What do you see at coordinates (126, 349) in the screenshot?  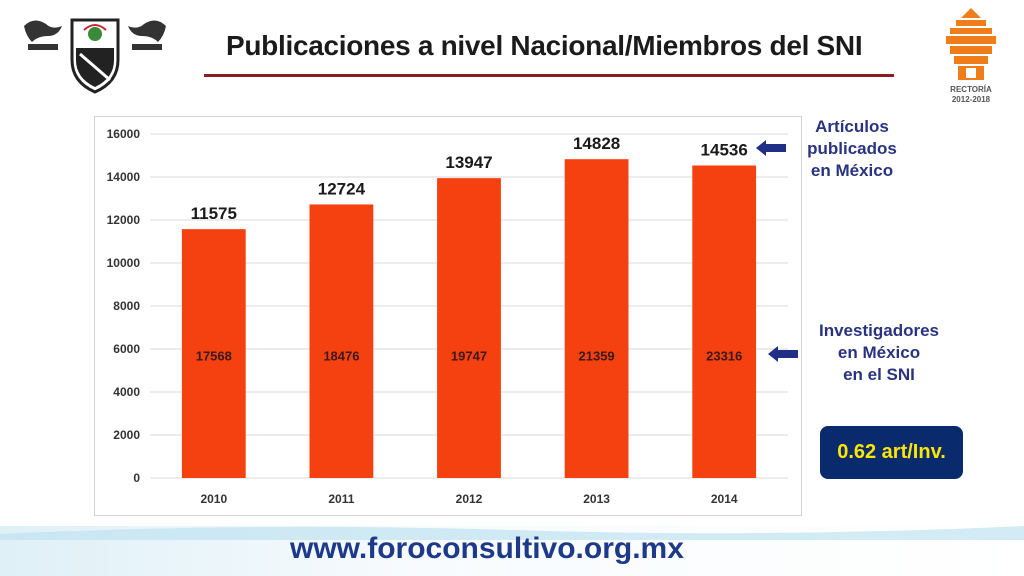 I see `y-tick-label: 6000` at bounding box center [126, 349].